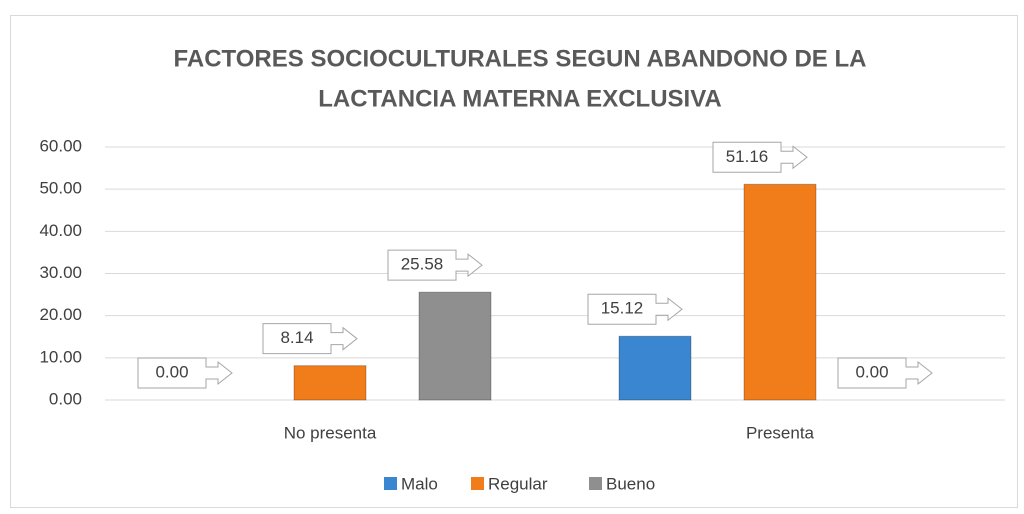  What do you see at coordinates (60, 356) in the screenshot?
I see `y-tick-label: 10.00` at bounding box center [60, 356].